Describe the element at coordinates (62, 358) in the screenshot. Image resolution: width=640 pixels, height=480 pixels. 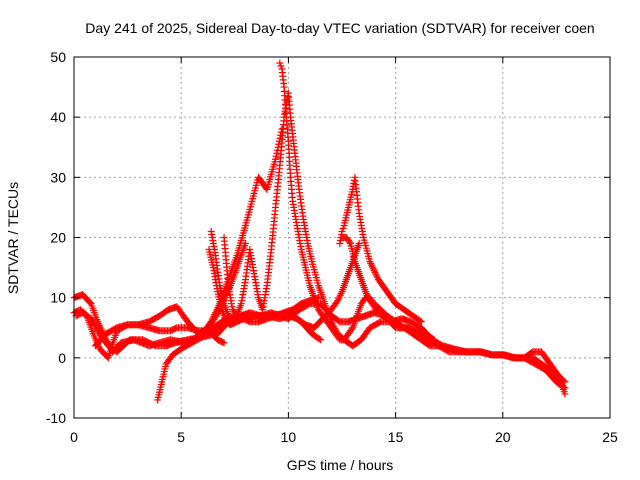
I see `y-tick-label: 0` at that location.